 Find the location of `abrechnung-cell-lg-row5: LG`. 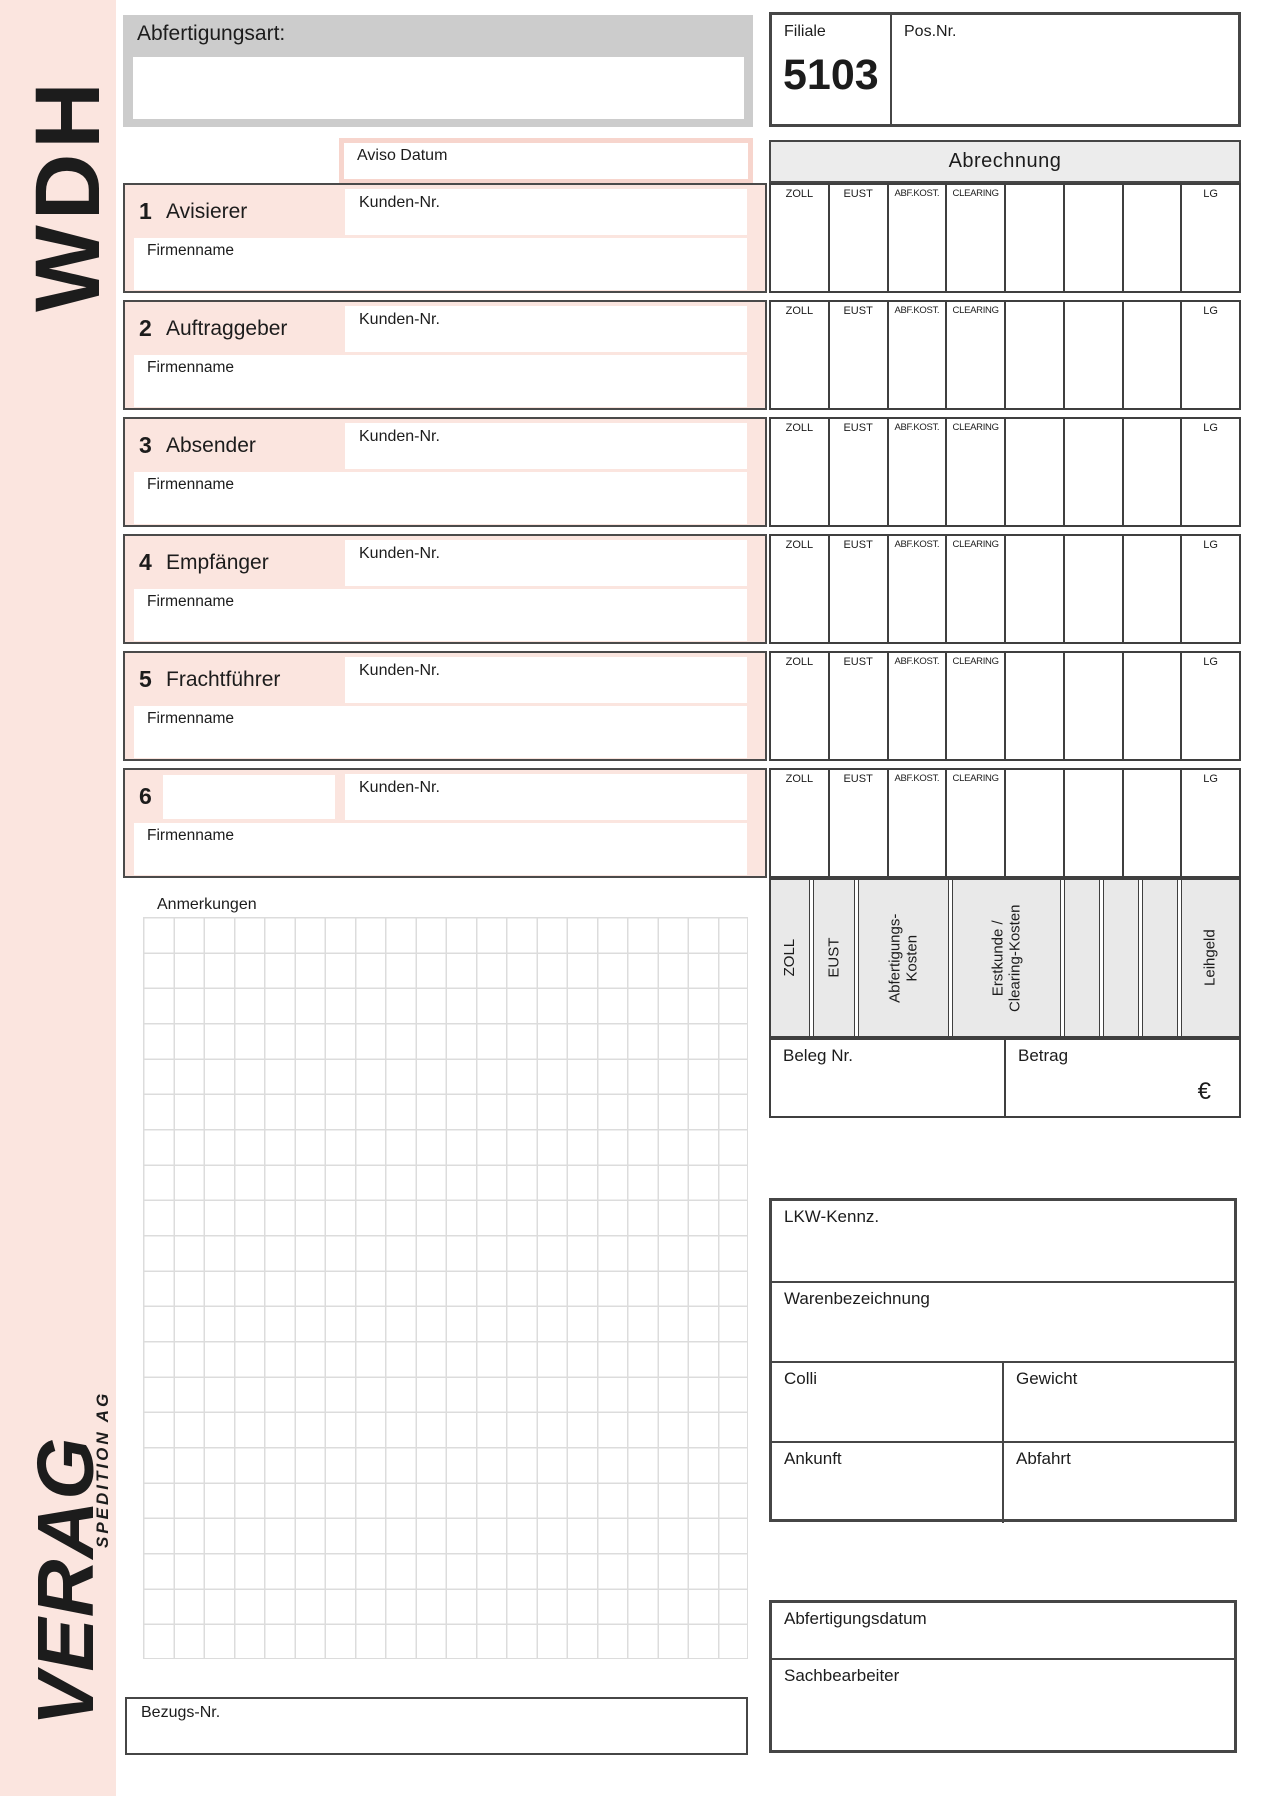

abrechnung-cell-lg-row5: LG is located at coordinates (1209, 706).